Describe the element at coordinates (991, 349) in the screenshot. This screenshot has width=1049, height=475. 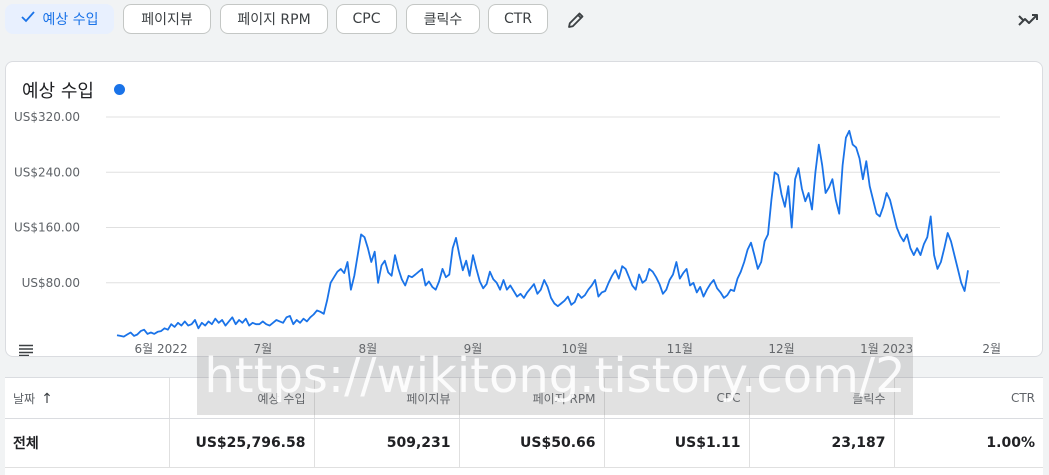
I see `x-tick-label: 2월` at that location.